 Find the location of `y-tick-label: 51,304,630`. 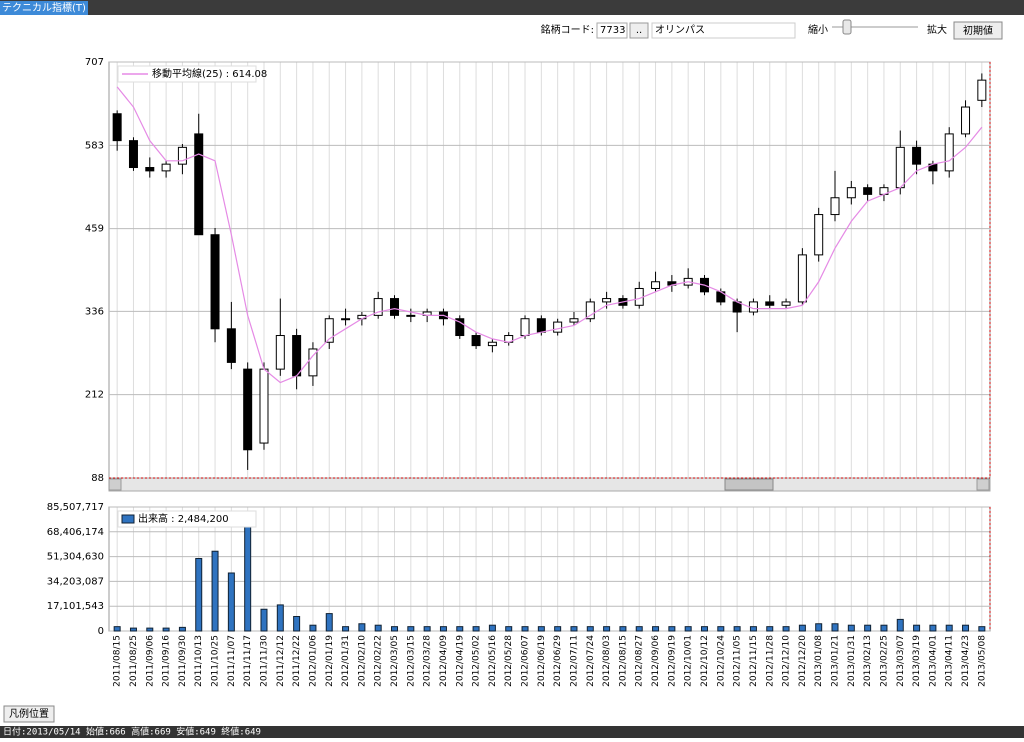

y-tick-label: 51,304,630 is located at coordinates (75, 557).